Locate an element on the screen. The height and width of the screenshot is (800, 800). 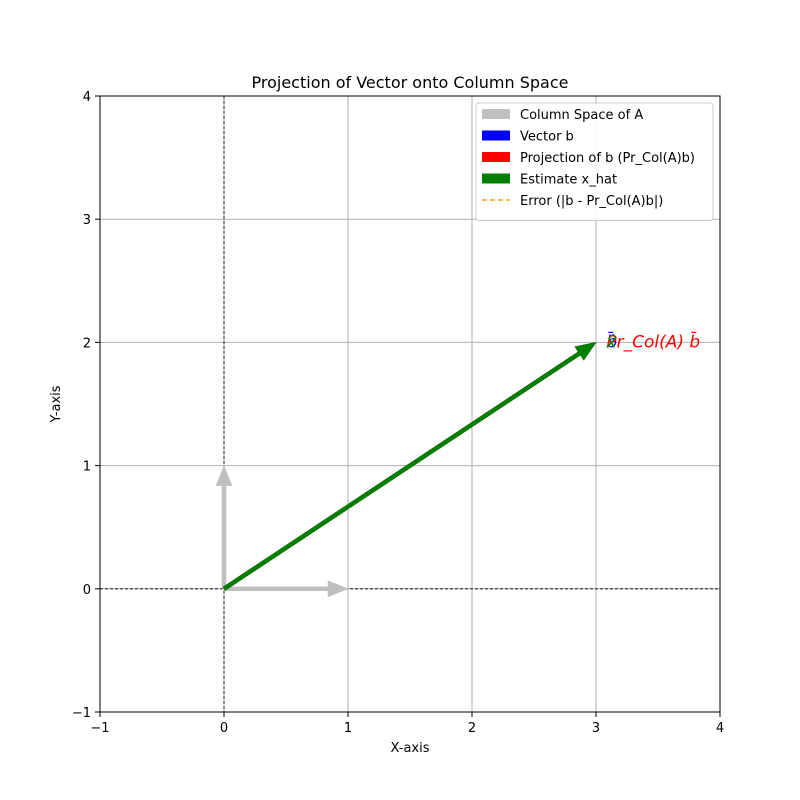
x-tick-label: 2 is located at coordinates (472, 728).